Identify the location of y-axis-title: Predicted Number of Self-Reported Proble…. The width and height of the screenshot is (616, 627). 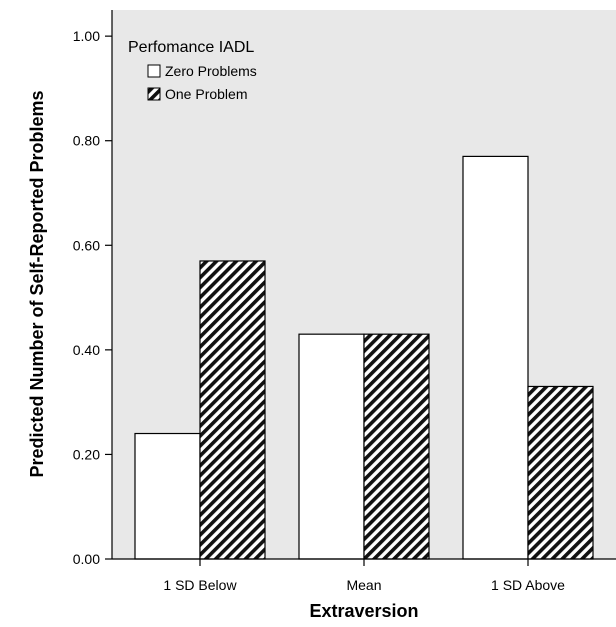
(37, 283).